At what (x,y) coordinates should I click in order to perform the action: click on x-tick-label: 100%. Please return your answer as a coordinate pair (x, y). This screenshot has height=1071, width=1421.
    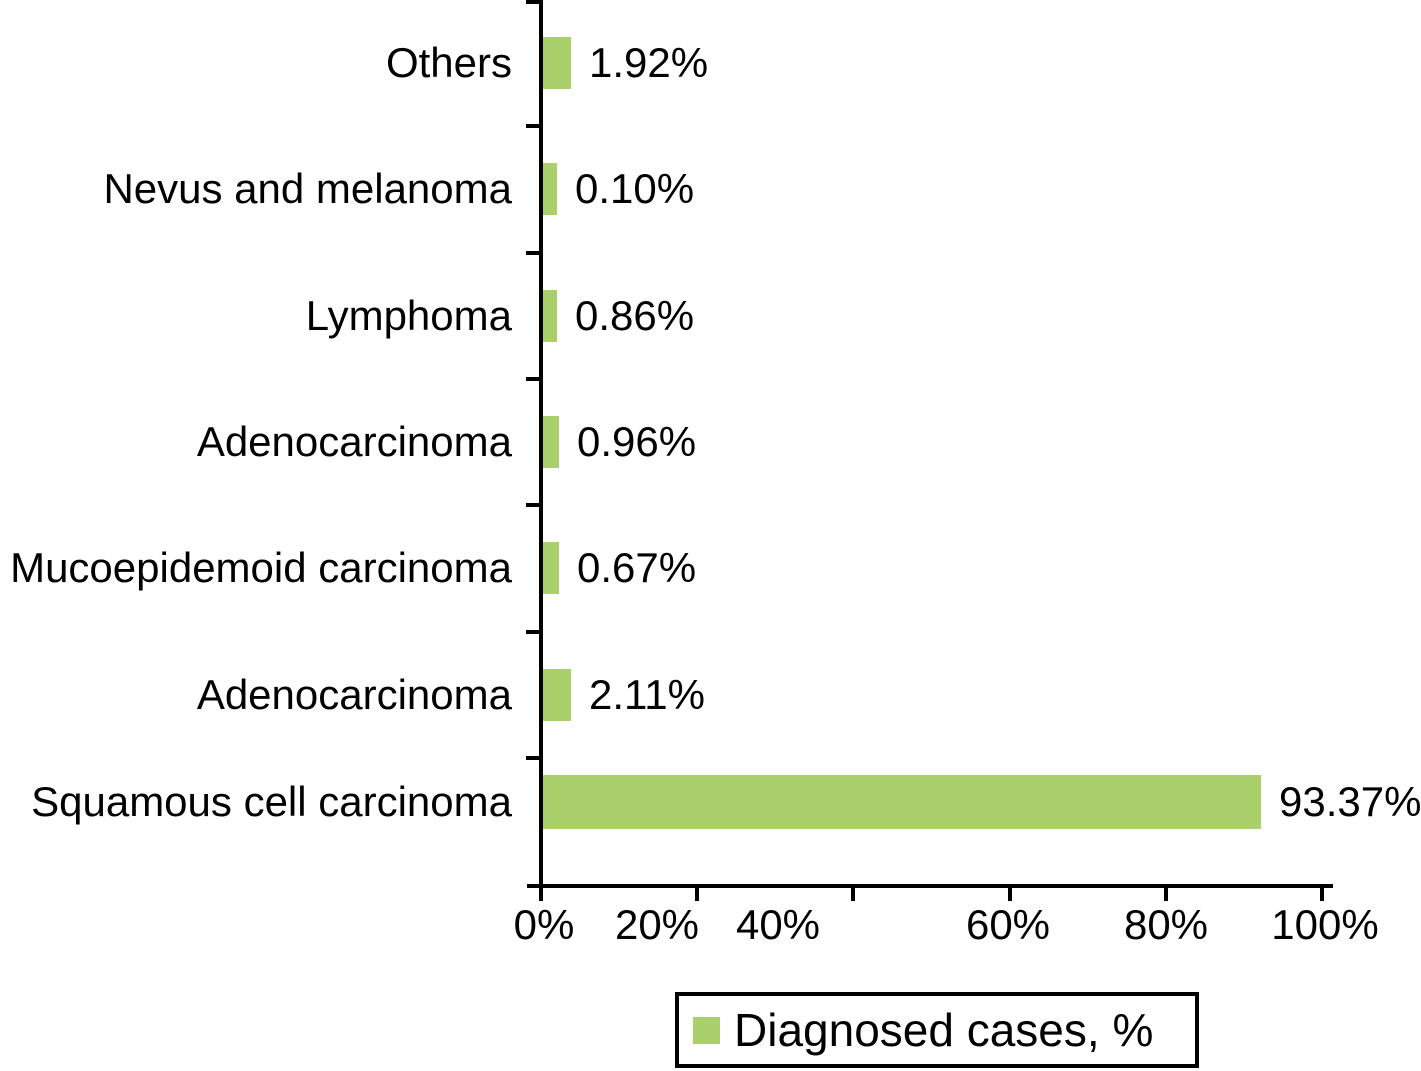
    Looking at the image, I should click on (1325, 924).